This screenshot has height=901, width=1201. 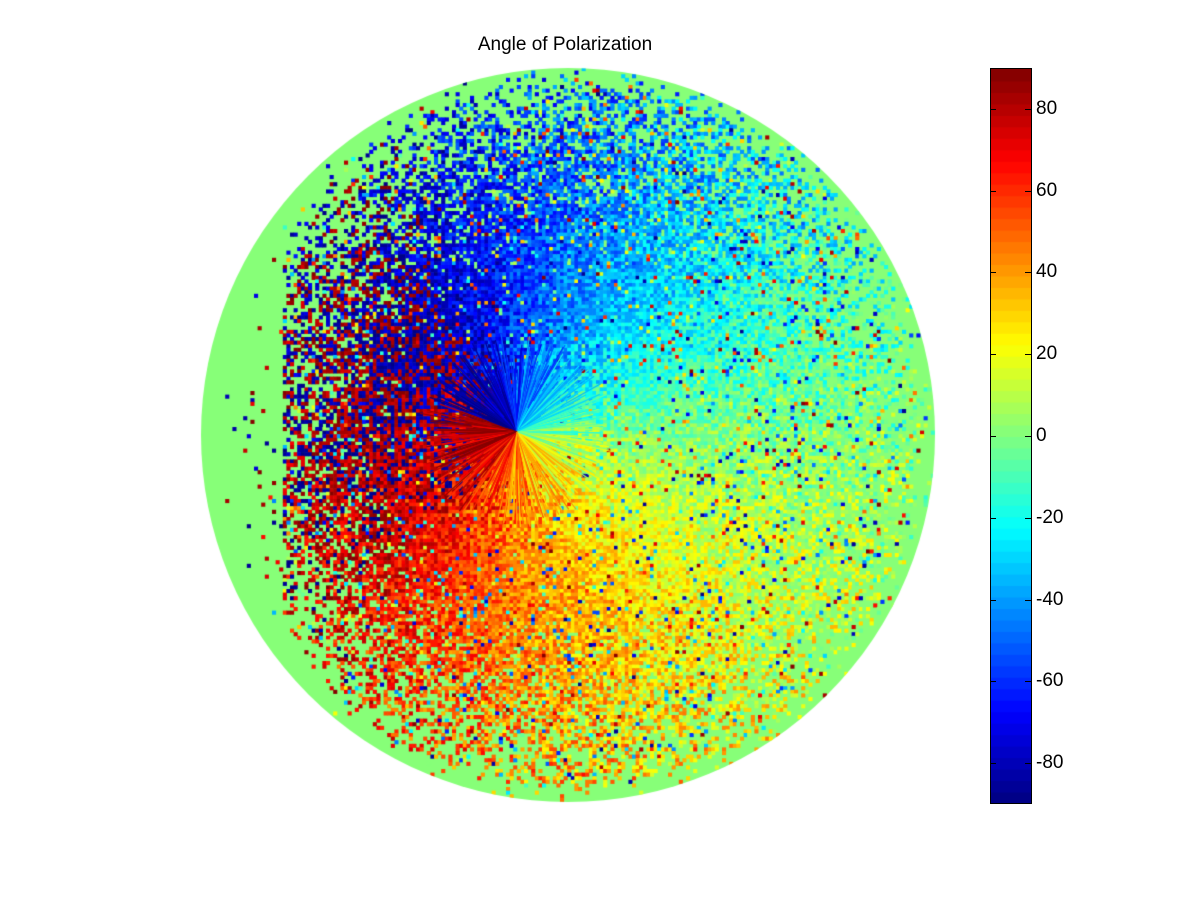 I want to click on colorbar-tick-label: -20, so click(x=1050, y=517).